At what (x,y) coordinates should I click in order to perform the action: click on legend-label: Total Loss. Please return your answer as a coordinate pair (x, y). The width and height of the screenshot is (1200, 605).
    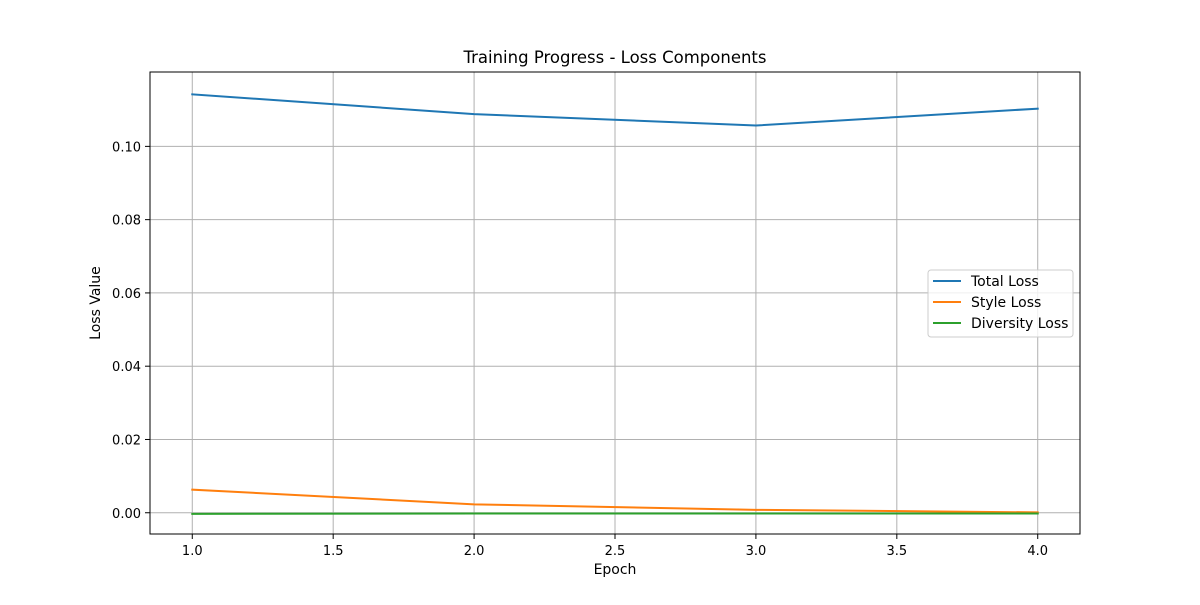
    Looking at the image, I should click on (1004, 282).